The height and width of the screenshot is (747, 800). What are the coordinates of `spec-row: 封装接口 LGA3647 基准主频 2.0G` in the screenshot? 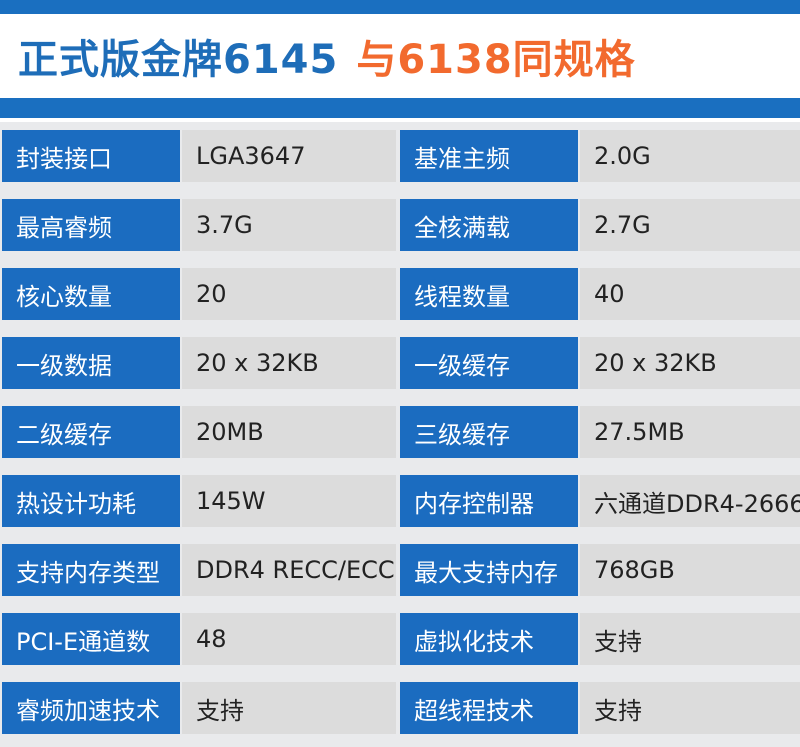 It's located at (400, 156).